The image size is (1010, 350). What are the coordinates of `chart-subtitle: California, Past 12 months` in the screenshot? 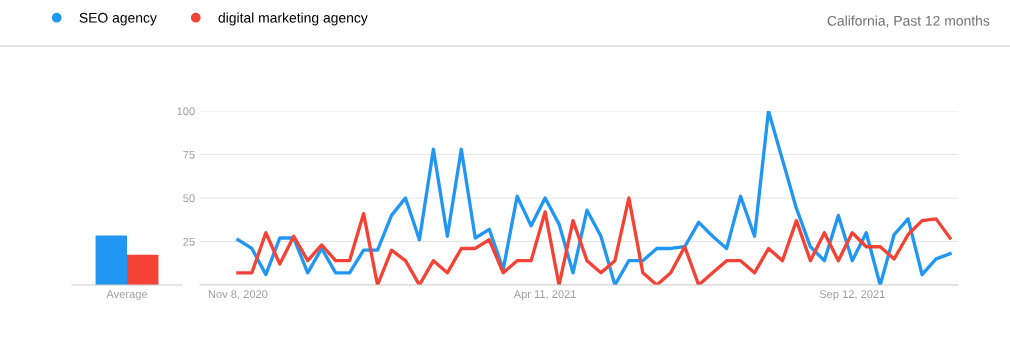 It's located at (908, 21).